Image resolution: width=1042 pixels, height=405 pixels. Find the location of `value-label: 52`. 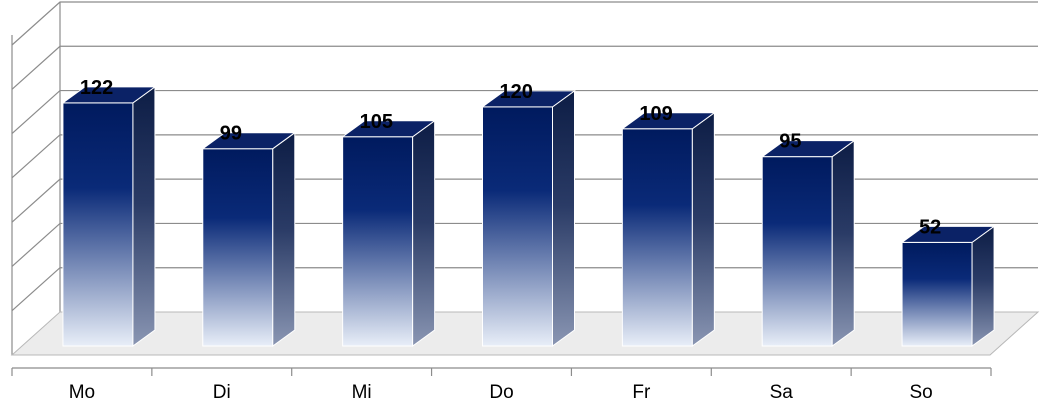

value-label: 52 is located at coordinates (930, 227).